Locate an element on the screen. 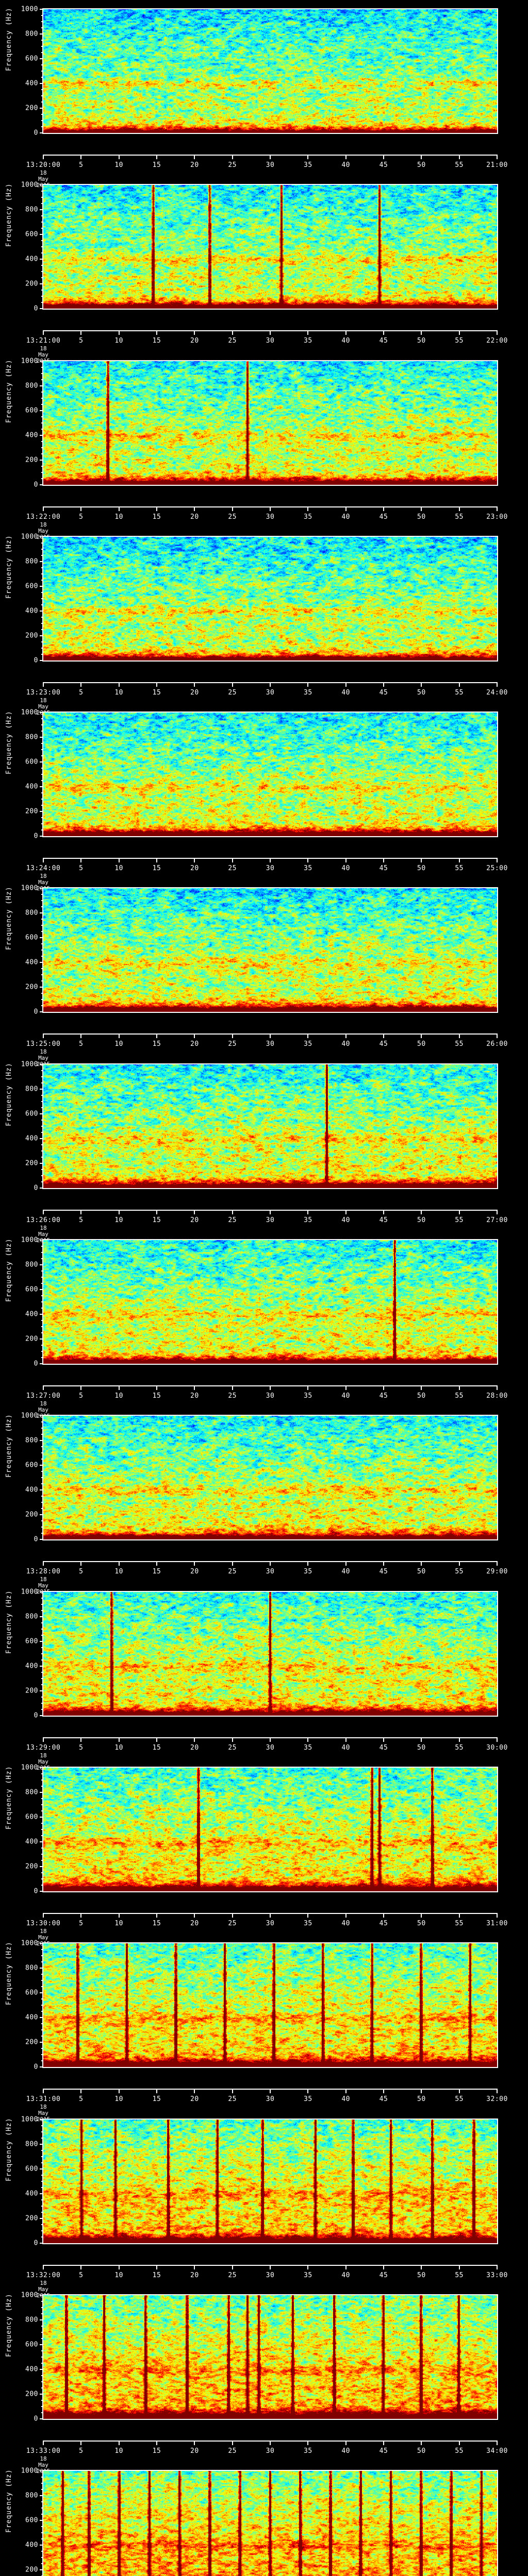  x-axis-tick-label: 34:00 is located at coordinates (497, 2451).